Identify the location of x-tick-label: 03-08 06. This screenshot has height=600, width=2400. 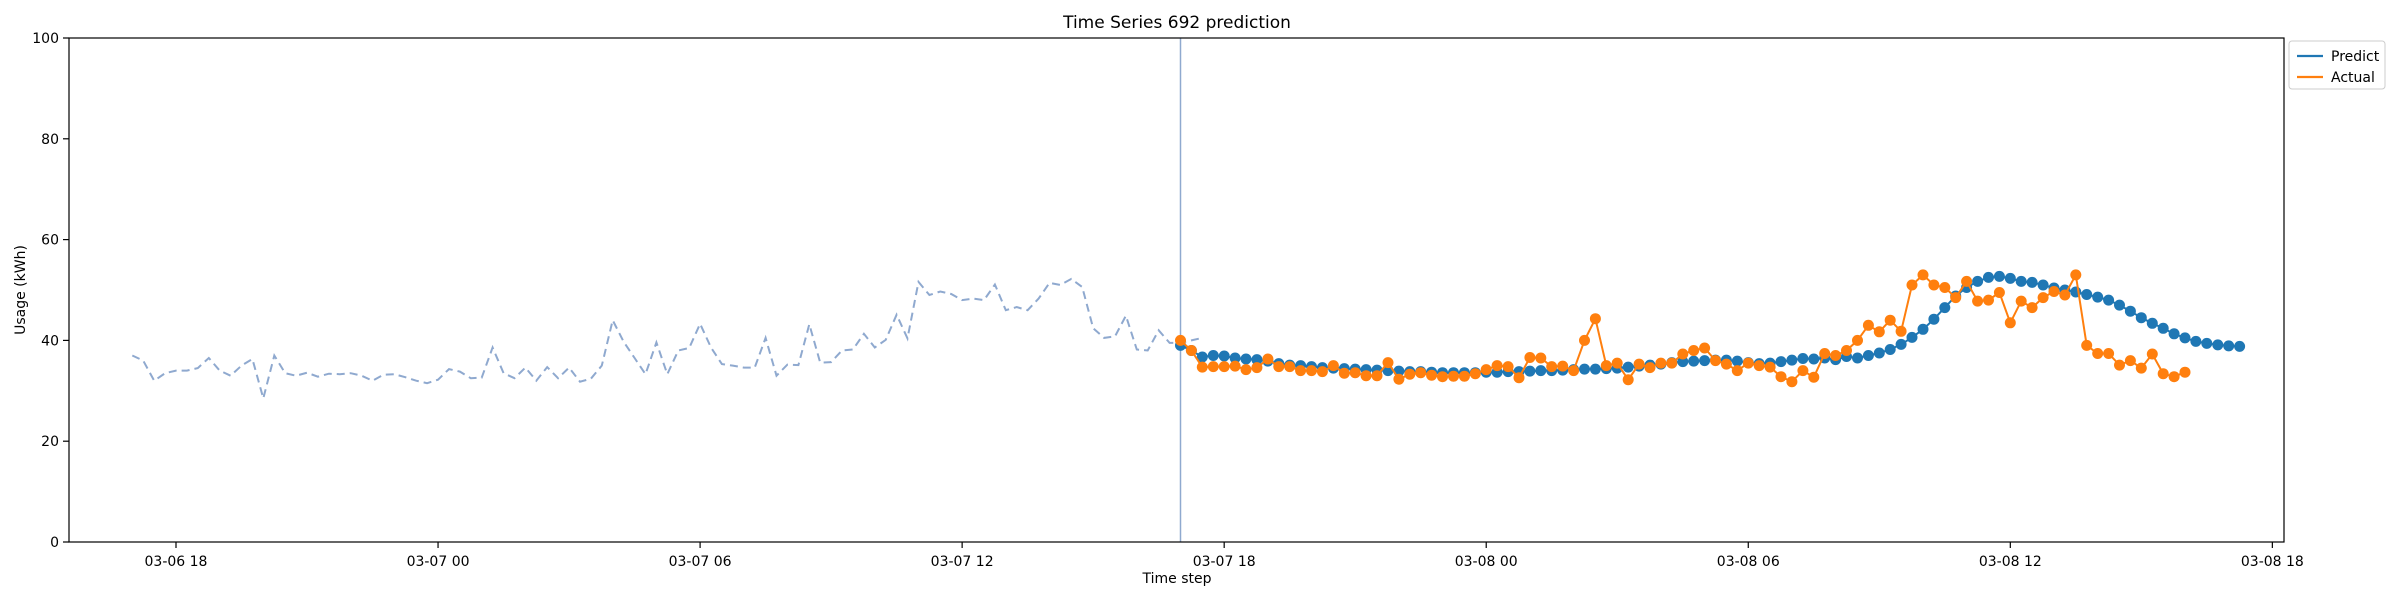
(1748, 562).